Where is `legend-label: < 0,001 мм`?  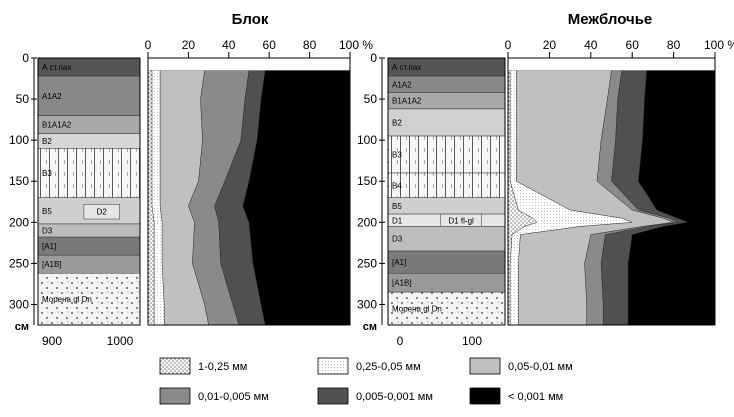 legend-label: < 0,001 мм is located at coordinates (535, 397).